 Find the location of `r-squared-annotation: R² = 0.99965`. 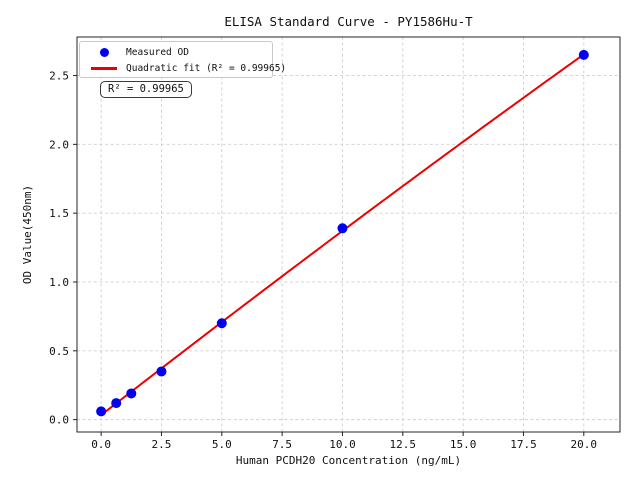

r-squared-annotation: R² = 0.99965 is located at coordinates (146, 89).